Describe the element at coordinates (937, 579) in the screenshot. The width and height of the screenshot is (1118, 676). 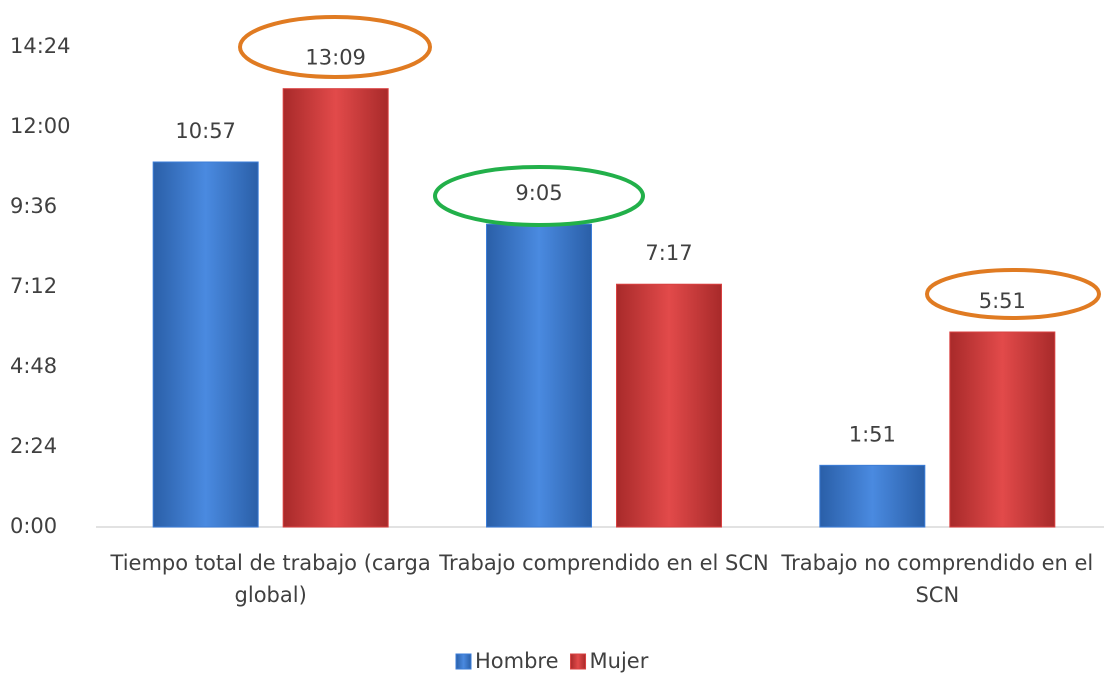
I see `x-tick-label: Trabajo no comprendido en el SCN` at that location.